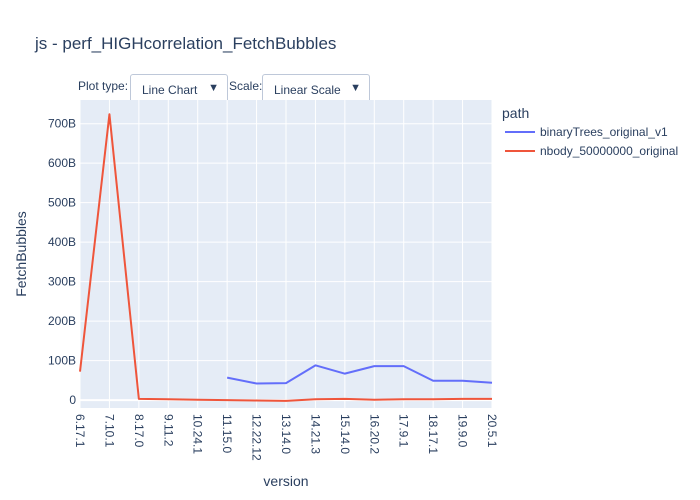  I want to click on chart-title: js - perf_HIGHcorrelation_FetchBubbles, so click(186, 43).